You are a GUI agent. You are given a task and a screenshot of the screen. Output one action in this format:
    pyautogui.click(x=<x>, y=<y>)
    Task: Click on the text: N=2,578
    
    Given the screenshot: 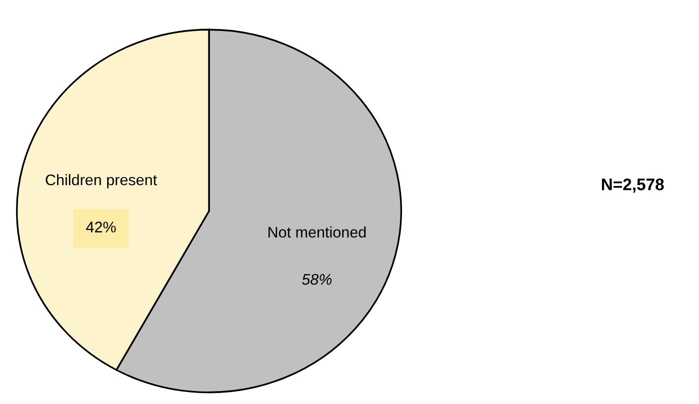 What is the action you would take?
    pyautogui.click(x=633, y=185)
    